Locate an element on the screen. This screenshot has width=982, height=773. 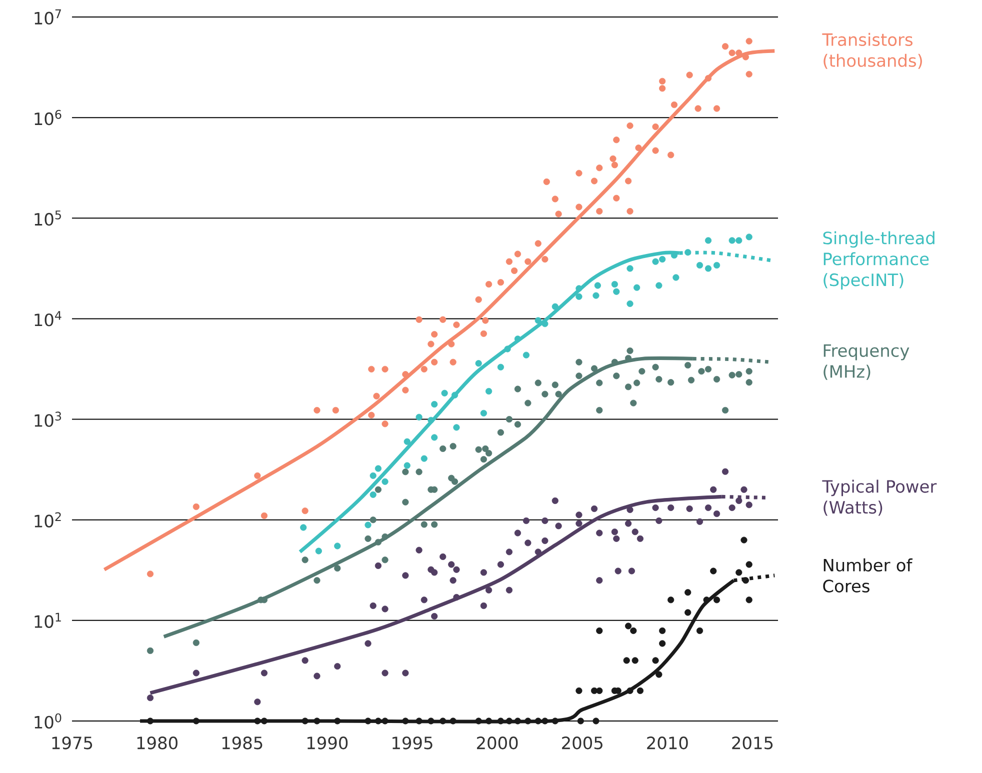
y-tick-label: 10$^{4}$ is located at coordinates (48, 318).